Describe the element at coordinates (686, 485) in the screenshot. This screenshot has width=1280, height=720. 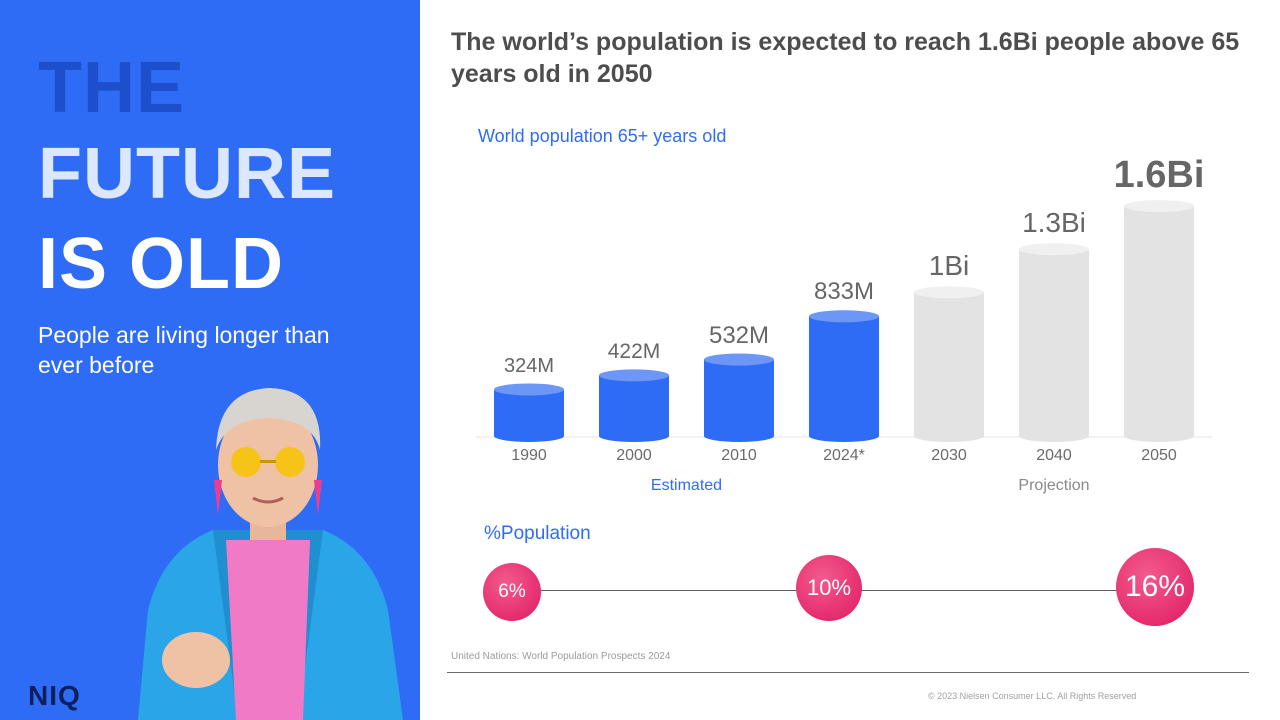
I see `group-label-estimated: Estimated` at that location.